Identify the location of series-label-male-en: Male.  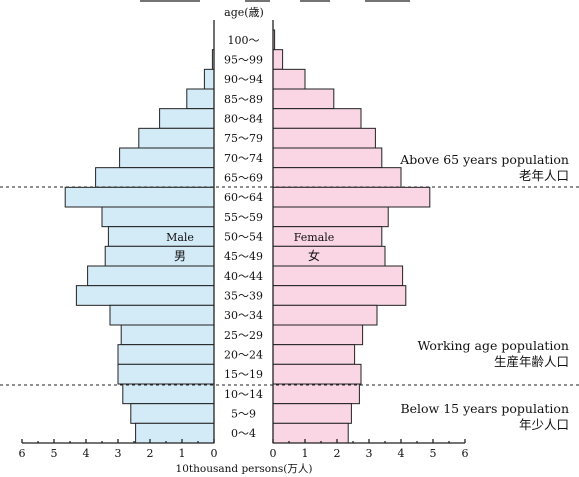
(180, 237).